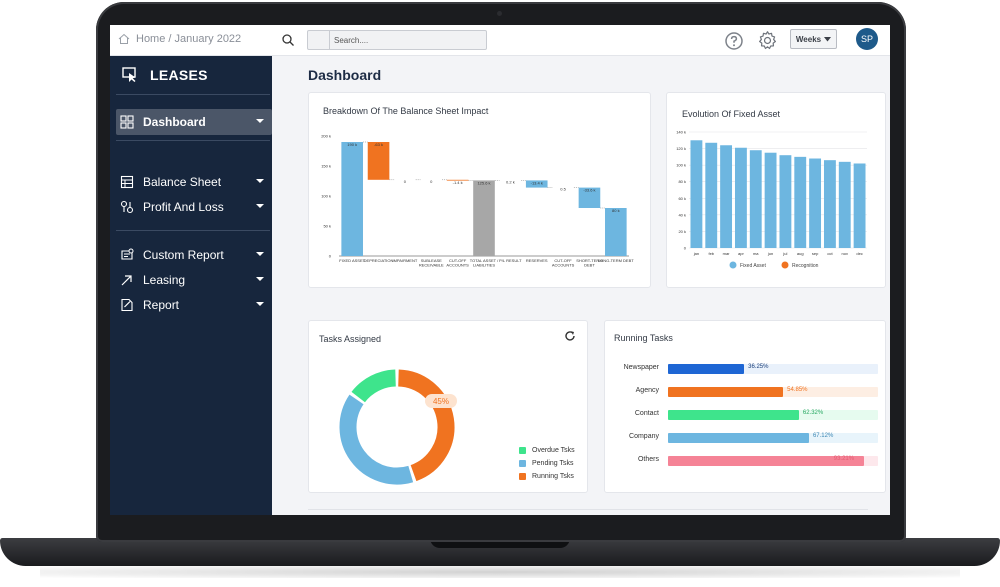 The height and width of the screenshot is (587, 1000). I want to click on x-tick-label: CUT-OFF ACCOUNTS, so click(457, 263).